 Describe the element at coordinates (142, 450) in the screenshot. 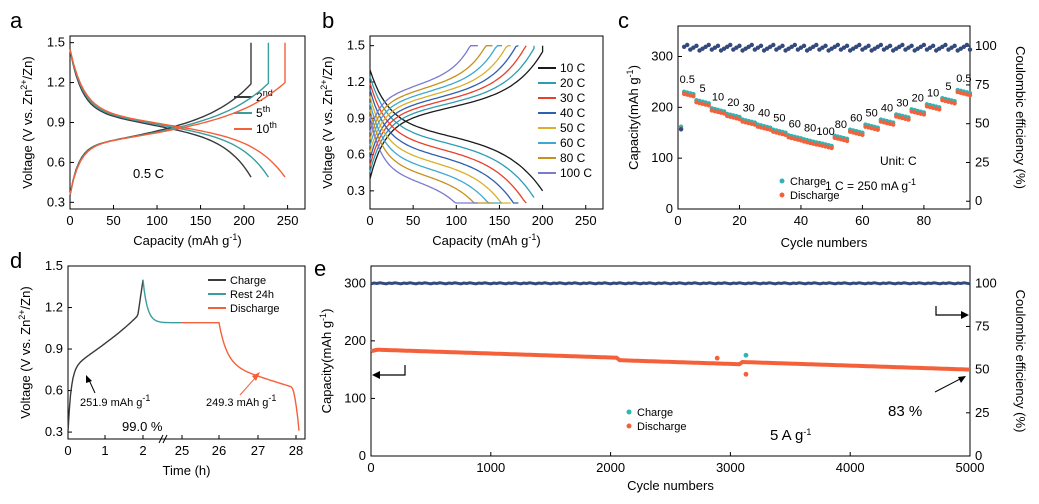

I see `x-tick-label: 2` at that location.